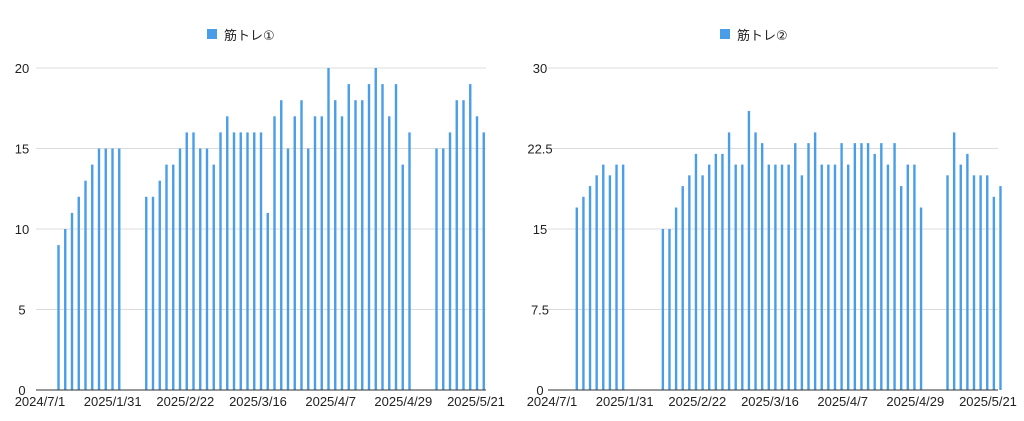 Image resolution: width=1024 pixels, height=421 pixels. Describe the element at coordinates (552, 401) in the screenshot. I see `x-tick-label: 2024/7/1` at that location.